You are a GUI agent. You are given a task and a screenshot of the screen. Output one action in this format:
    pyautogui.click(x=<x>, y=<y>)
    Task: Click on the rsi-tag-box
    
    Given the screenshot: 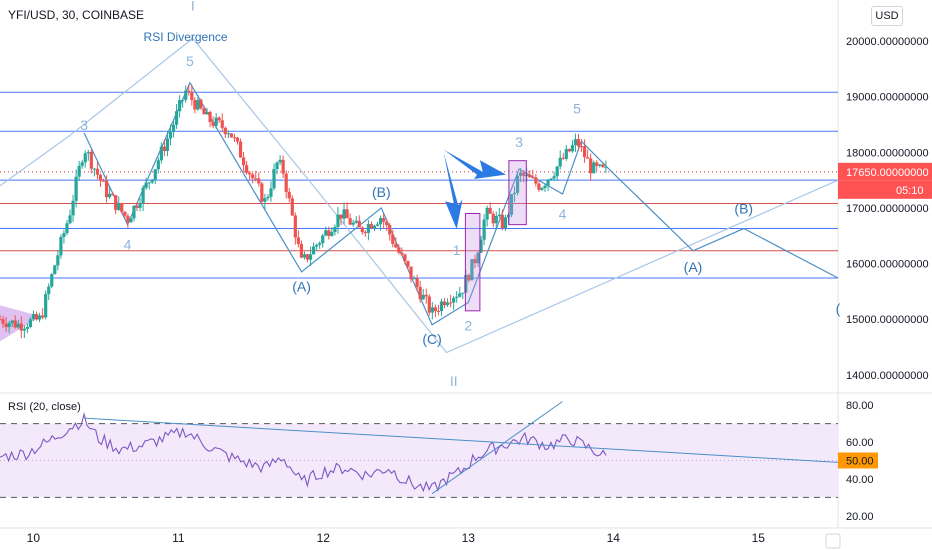 What is the action you would take?
    pyautogui.click(x=858, y=460)
    